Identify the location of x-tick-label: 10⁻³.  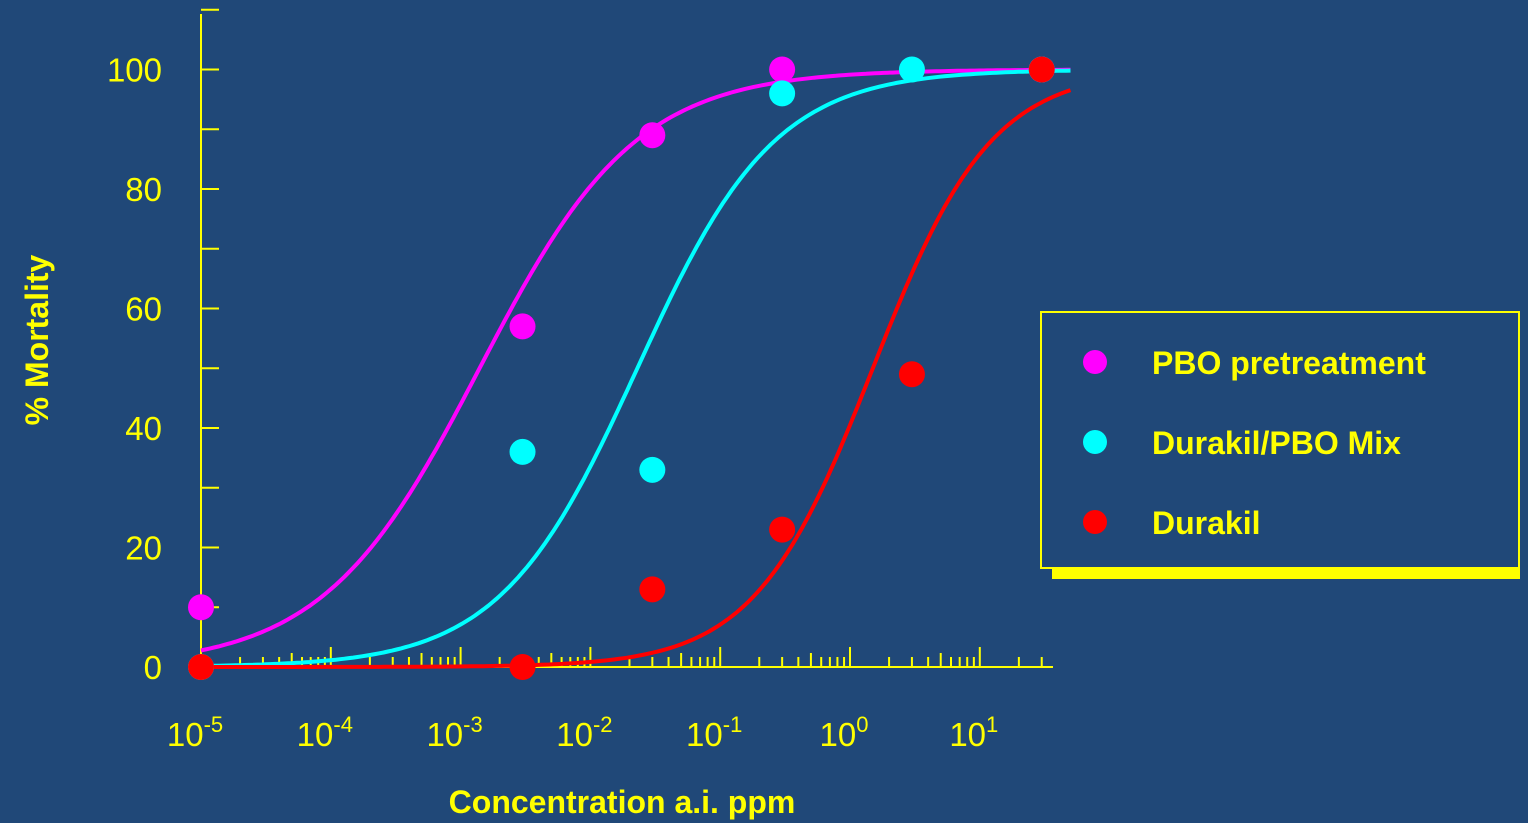
(454, 732).